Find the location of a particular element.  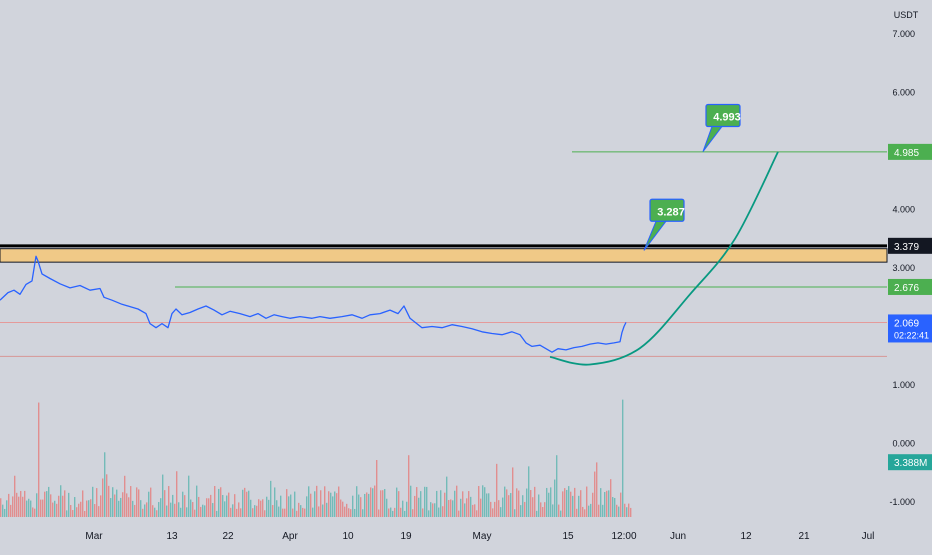

x-tick-label: Apr is located at coordinates (290, 536).